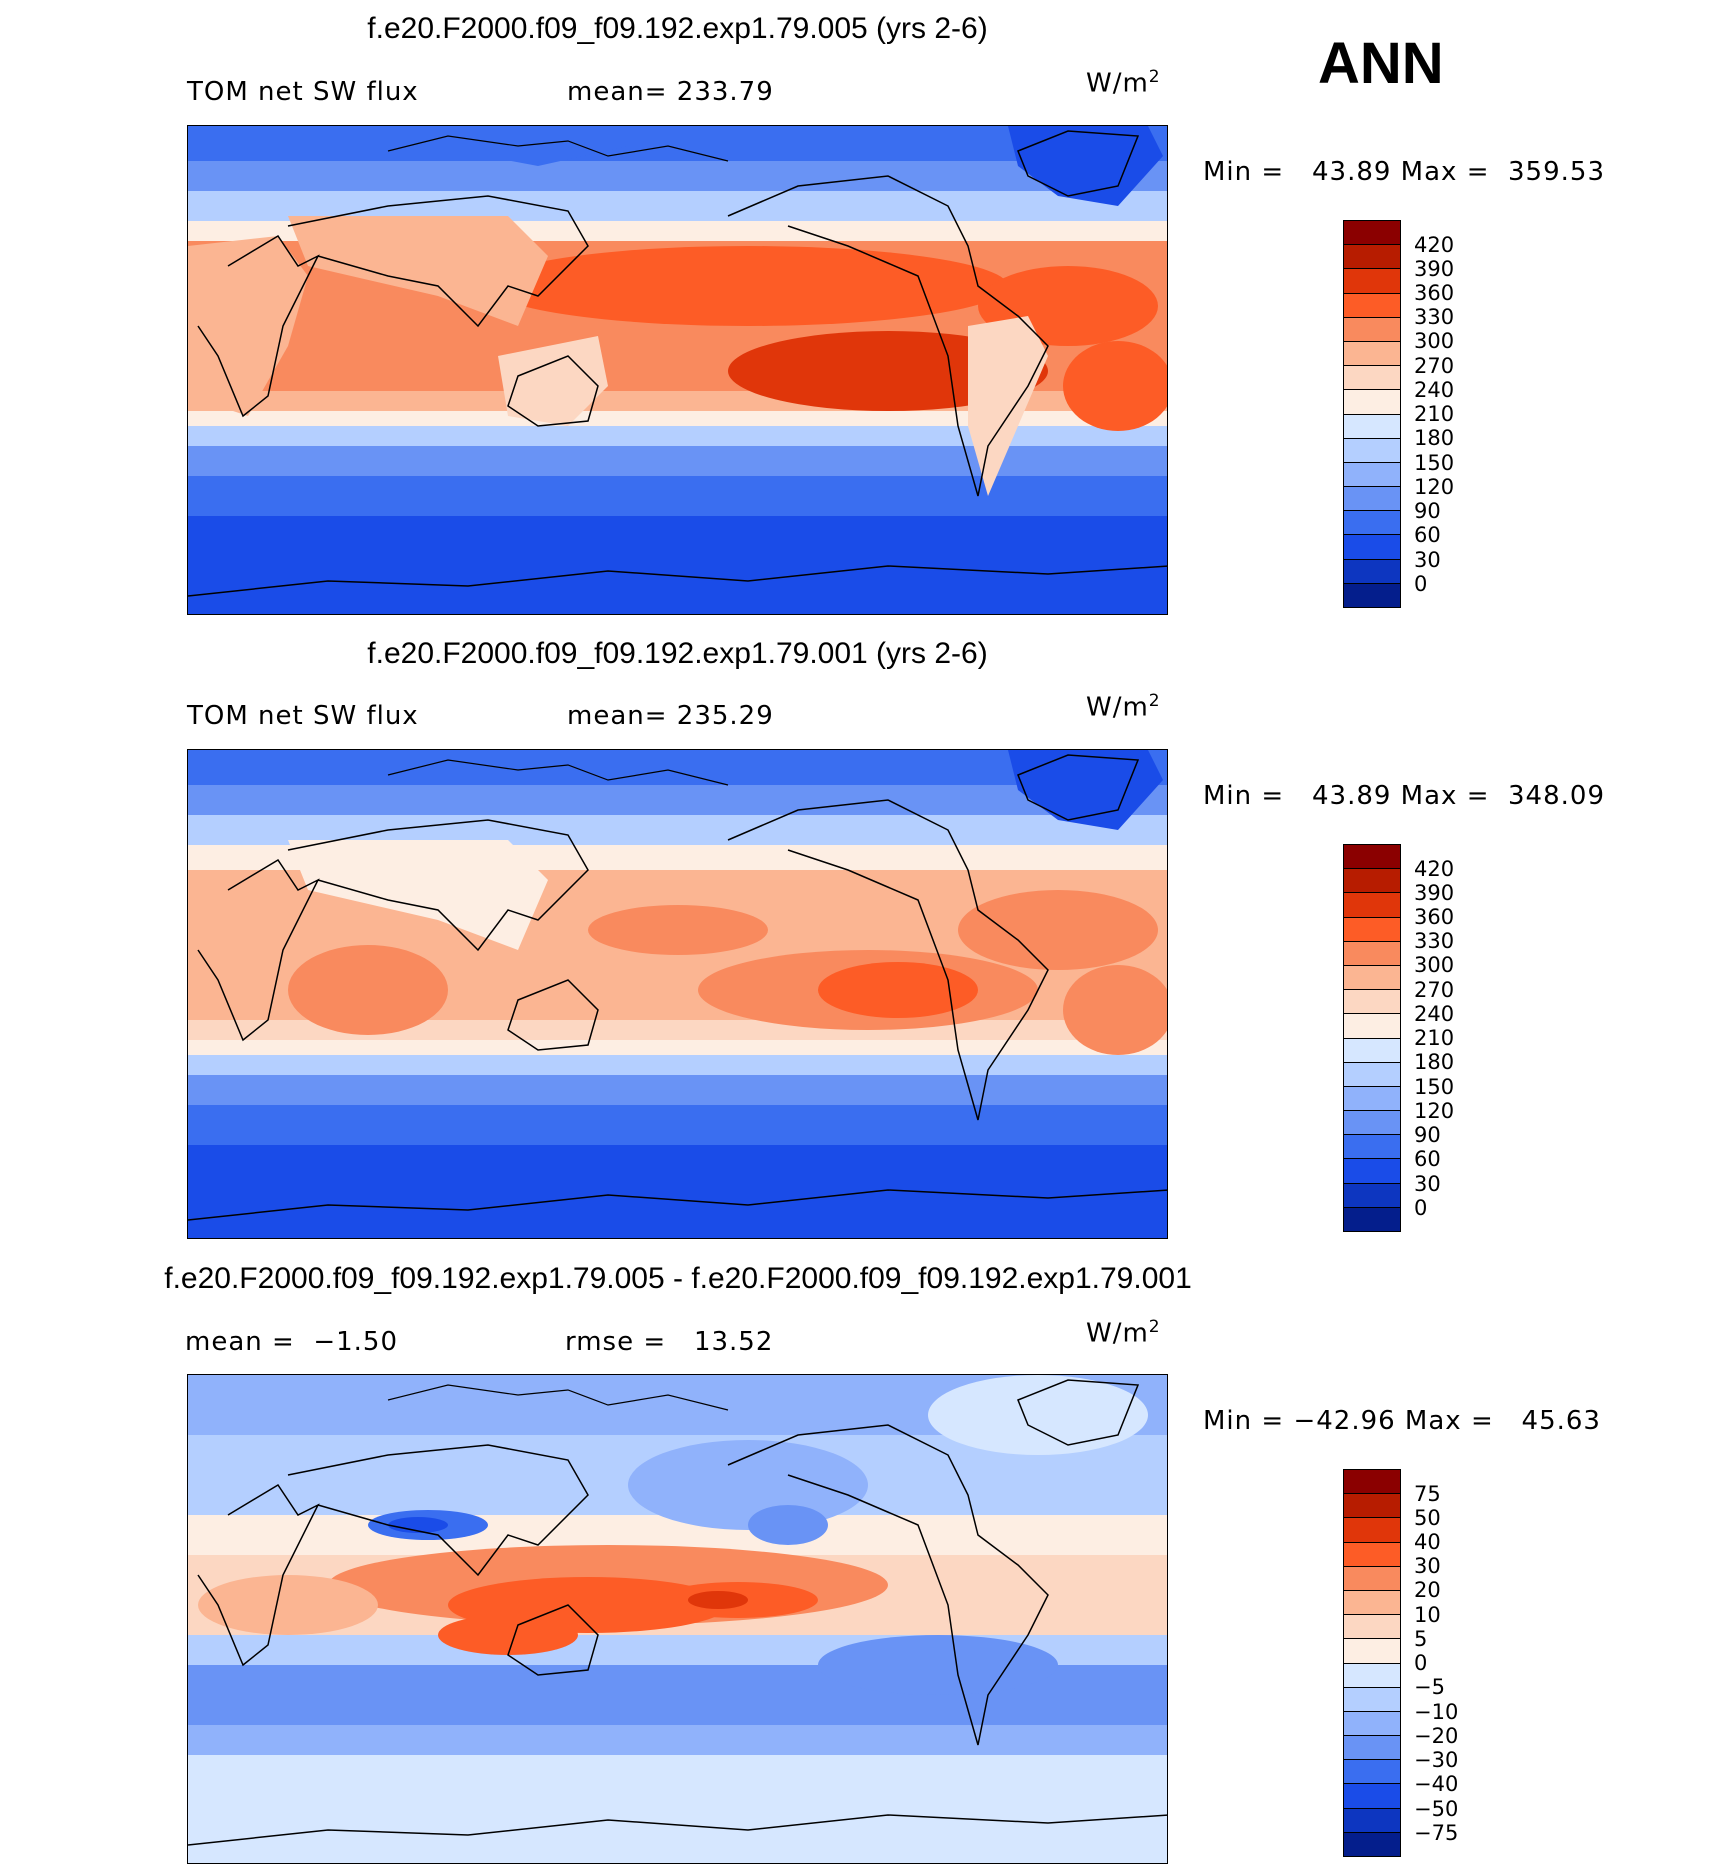 The height and width of the screenshot is (1874, 1710). I want to click on panel-2-map-graphic, so click(677, 994).